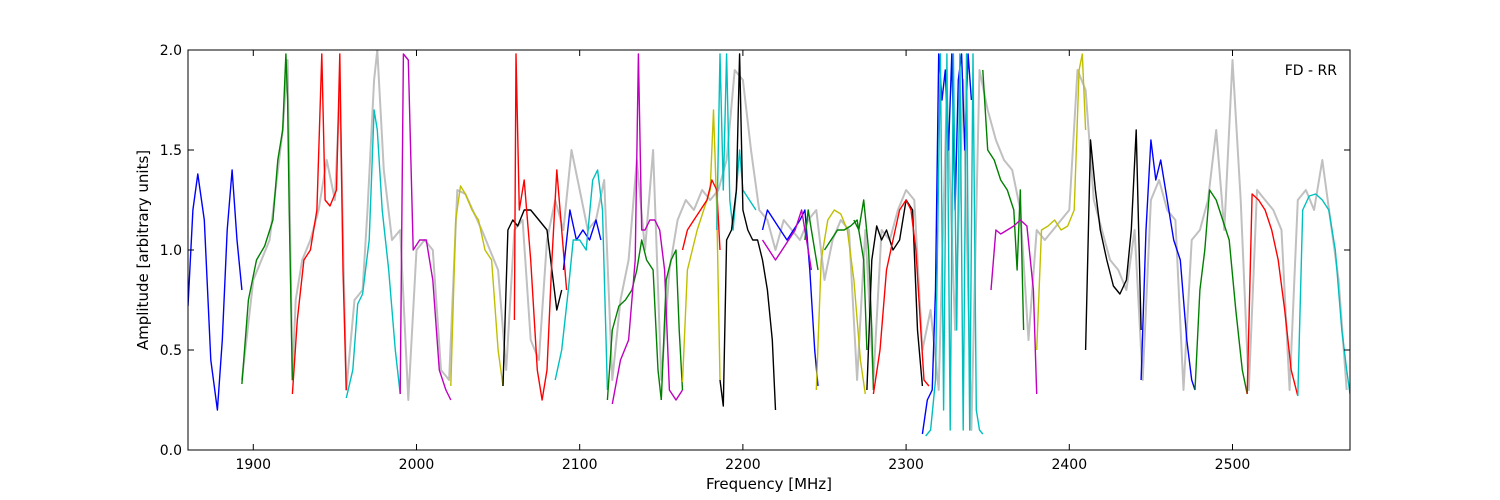 This screenshot has height=500, width=1500. What do you see at coordinates (580, 465) in the screenshot?
I see `x-tick-label: 2100` at bounding box center [580, 465].